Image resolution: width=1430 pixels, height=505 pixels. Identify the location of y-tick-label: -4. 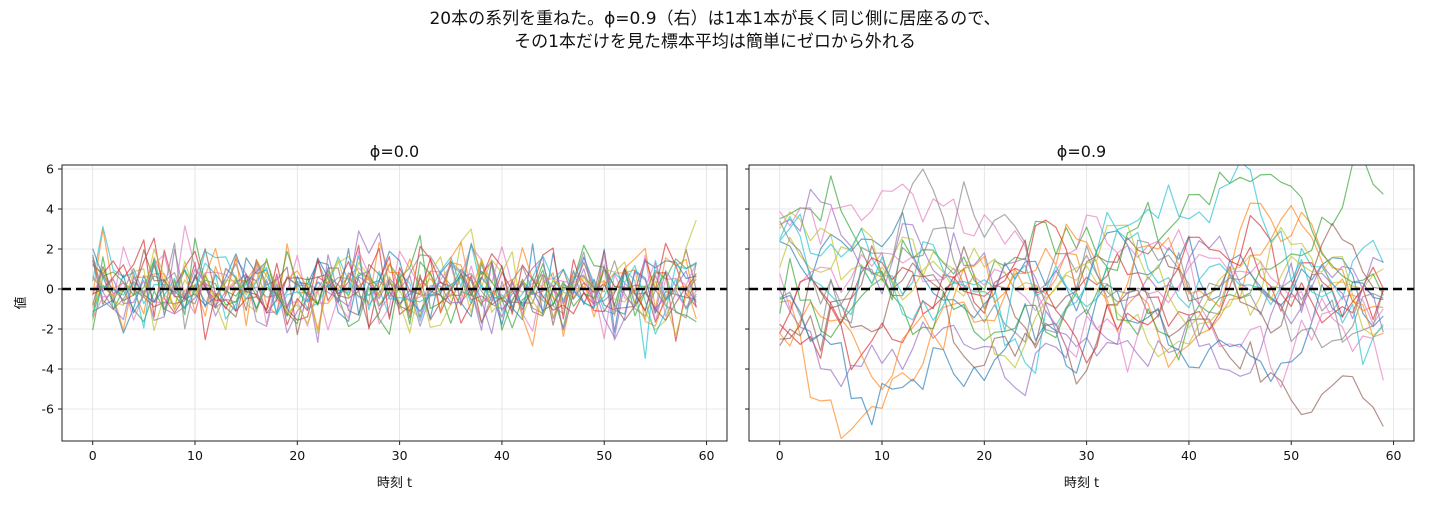
(48, 369).